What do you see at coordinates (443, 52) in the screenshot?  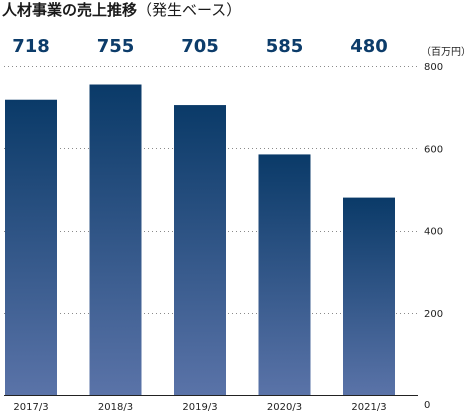 I see `unit-label: （百万円）` at bounding box center [443, 52].